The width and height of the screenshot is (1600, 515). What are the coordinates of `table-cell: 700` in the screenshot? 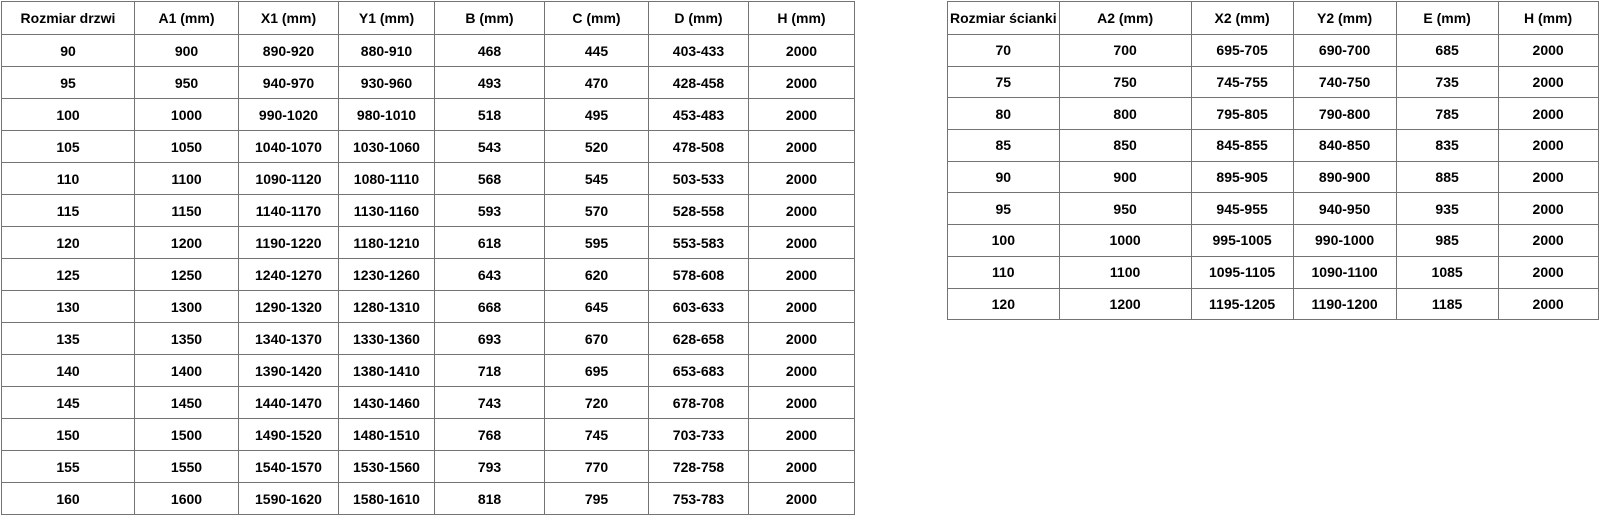 It's located at (1125, 50).